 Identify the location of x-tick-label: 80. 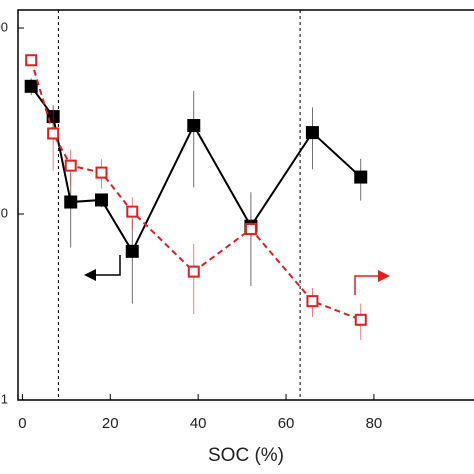
(374, 423).